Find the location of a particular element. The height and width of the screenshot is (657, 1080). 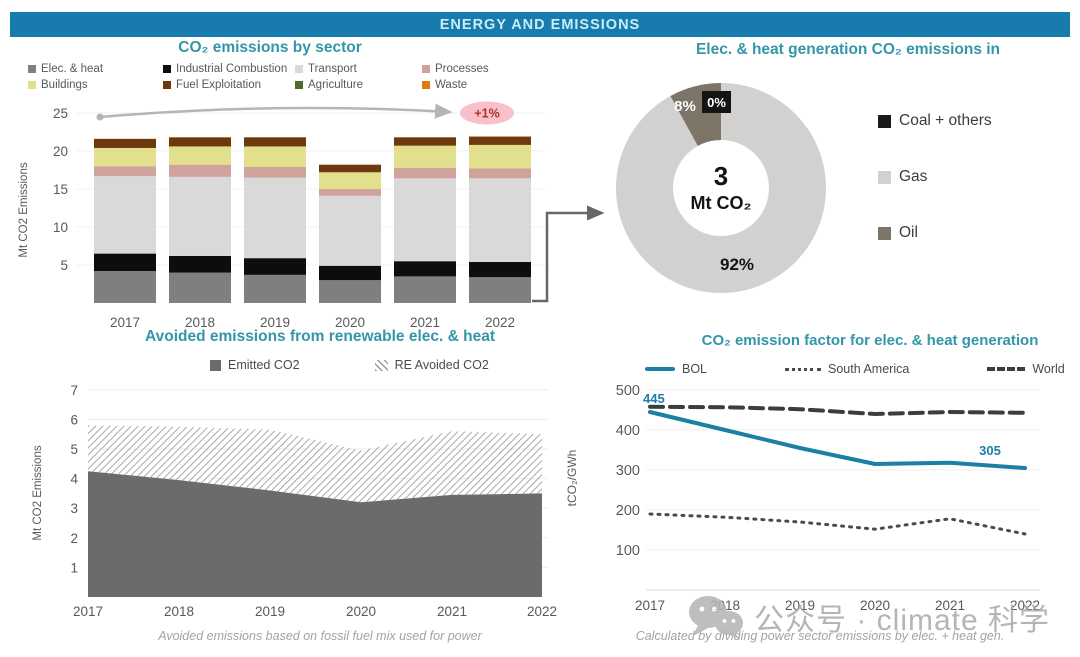

legend-item-BOL: BOL is located at coordinates (676, 369).